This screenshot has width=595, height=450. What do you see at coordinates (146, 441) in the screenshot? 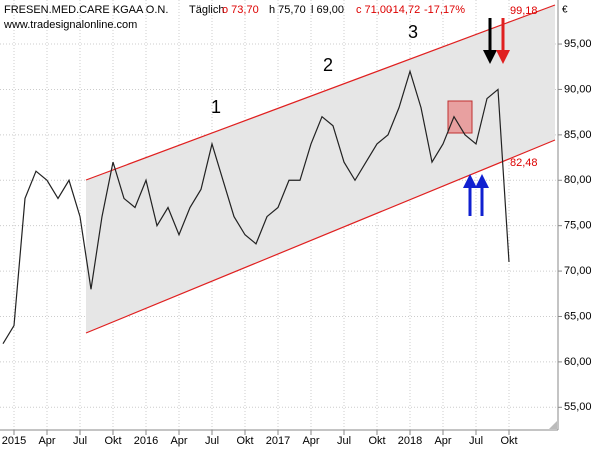
I see `x-tick-label: 2016` at bounding box center [146, 441].